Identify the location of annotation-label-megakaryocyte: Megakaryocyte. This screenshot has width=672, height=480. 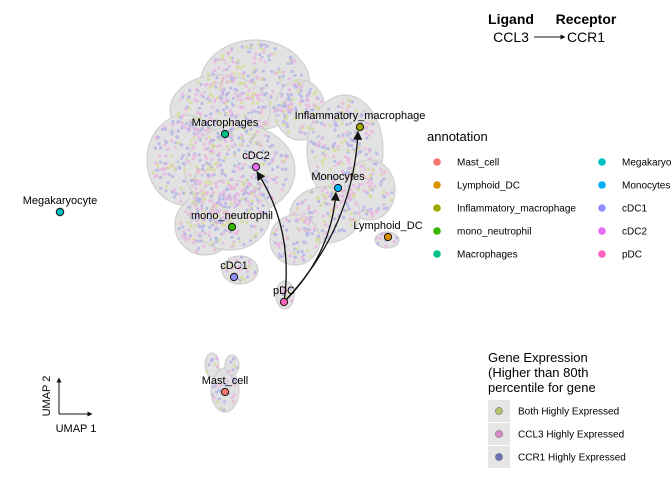
(647, 163).